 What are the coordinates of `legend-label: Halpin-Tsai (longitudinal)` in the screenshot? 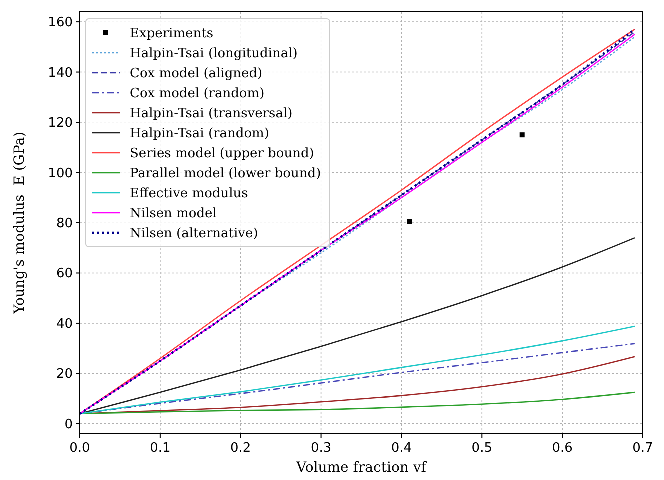 It's located at (214, 54).